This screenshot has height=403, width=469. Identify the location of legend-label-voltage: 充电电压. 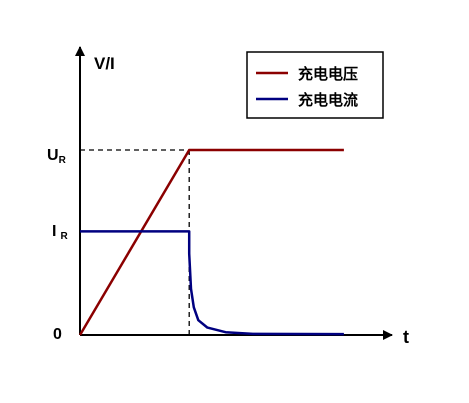
(328, 74).